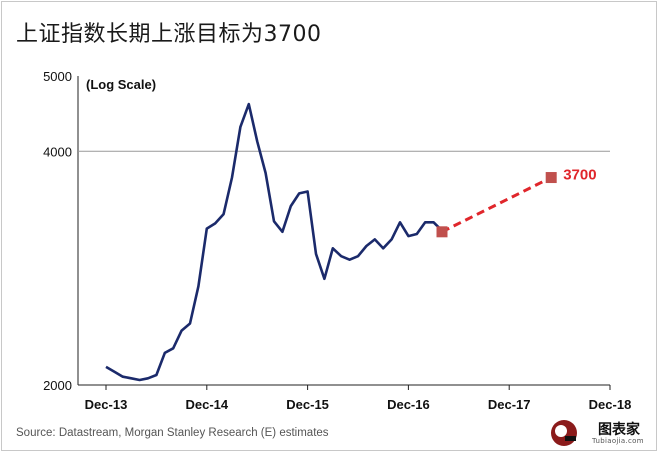 The width and height of the screenshot is (660, 454). Describe the element at coordinates (442, 232) in the screenshot. I see `forecast-start-marker` at that location.